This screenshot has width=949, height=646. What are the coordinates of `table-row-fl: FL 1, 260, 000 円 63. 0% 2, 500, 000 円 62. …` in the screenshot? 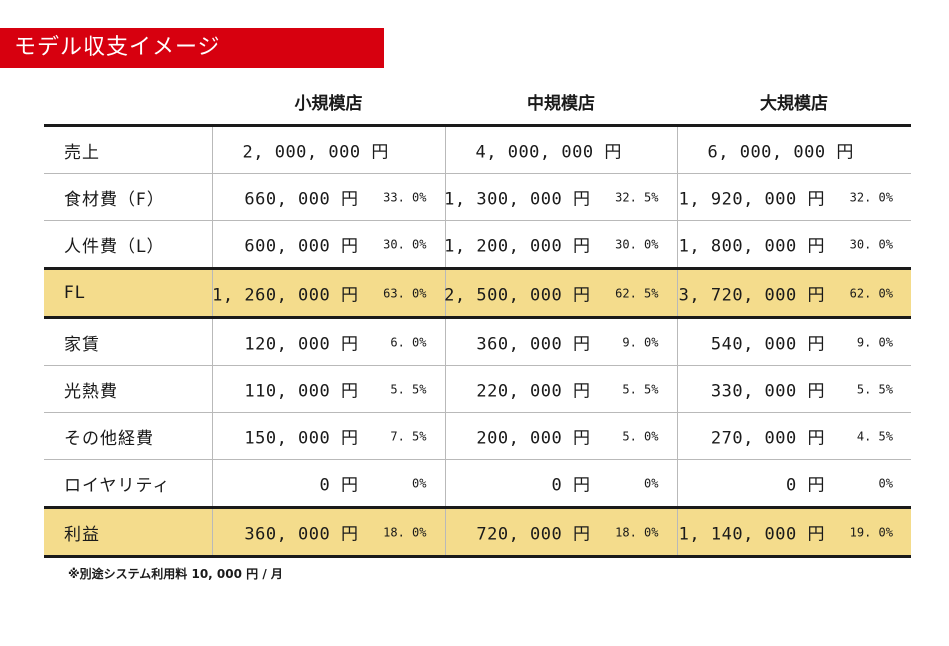 It's located at (477, 293).